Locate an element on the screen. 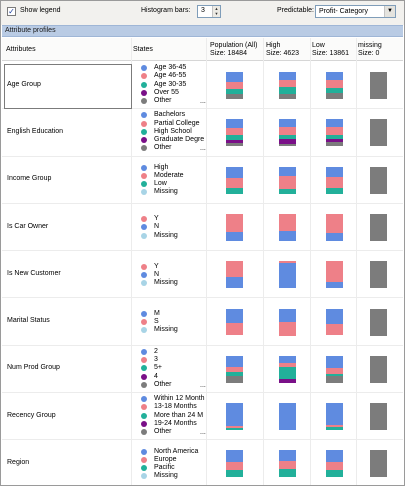  show-legend-checkbox: ✓ is located at coordinates (11, 11).